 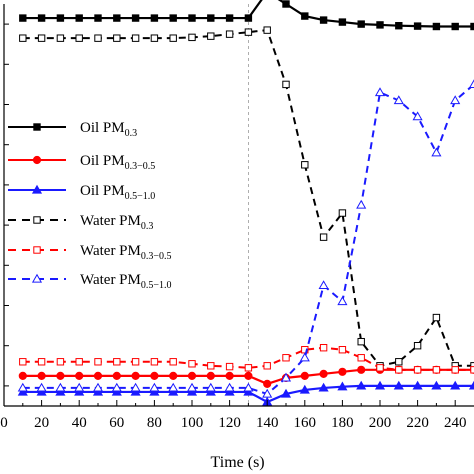 I want to click on x-tick-label: 60, so click(x=116, y=423).